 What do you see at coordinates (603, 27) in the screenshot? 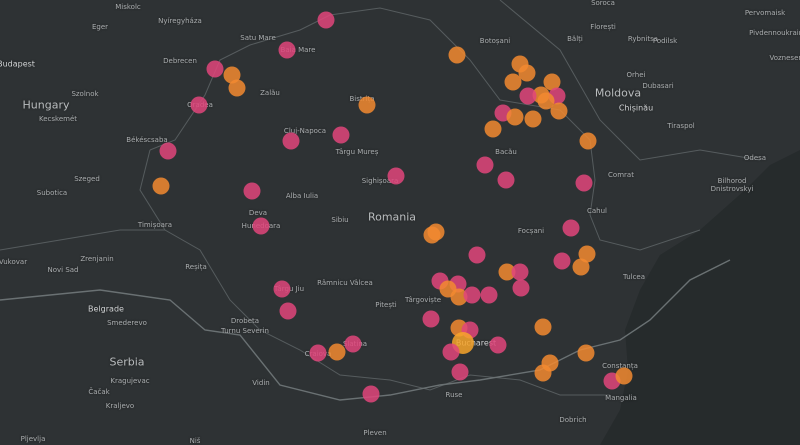
I see `city-label: Florești` at bounding box center [603, 27].